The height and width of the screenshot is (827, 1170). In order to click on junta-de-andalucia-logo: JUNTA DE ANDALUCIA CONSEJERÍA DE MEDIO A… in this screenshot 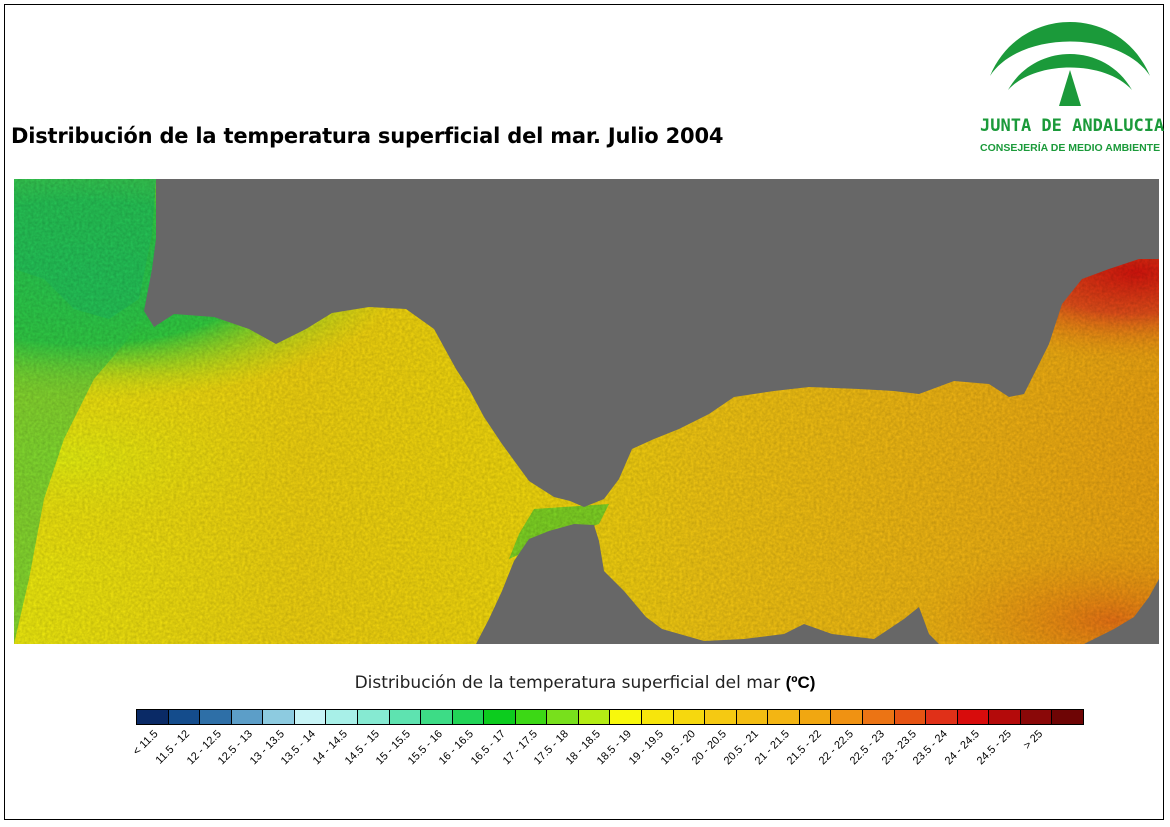, I will do `click(1072, 89)`.